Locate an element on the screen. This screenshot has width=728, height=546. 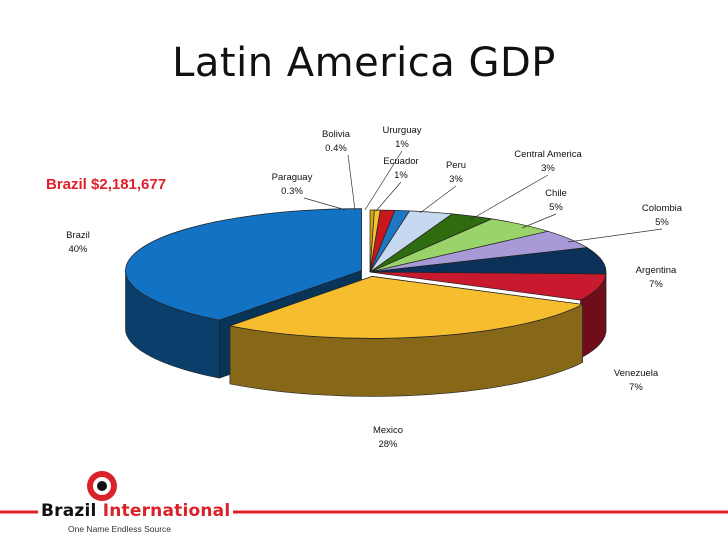
slide-title: Latin America GDP is located at coordinates (364, 63).